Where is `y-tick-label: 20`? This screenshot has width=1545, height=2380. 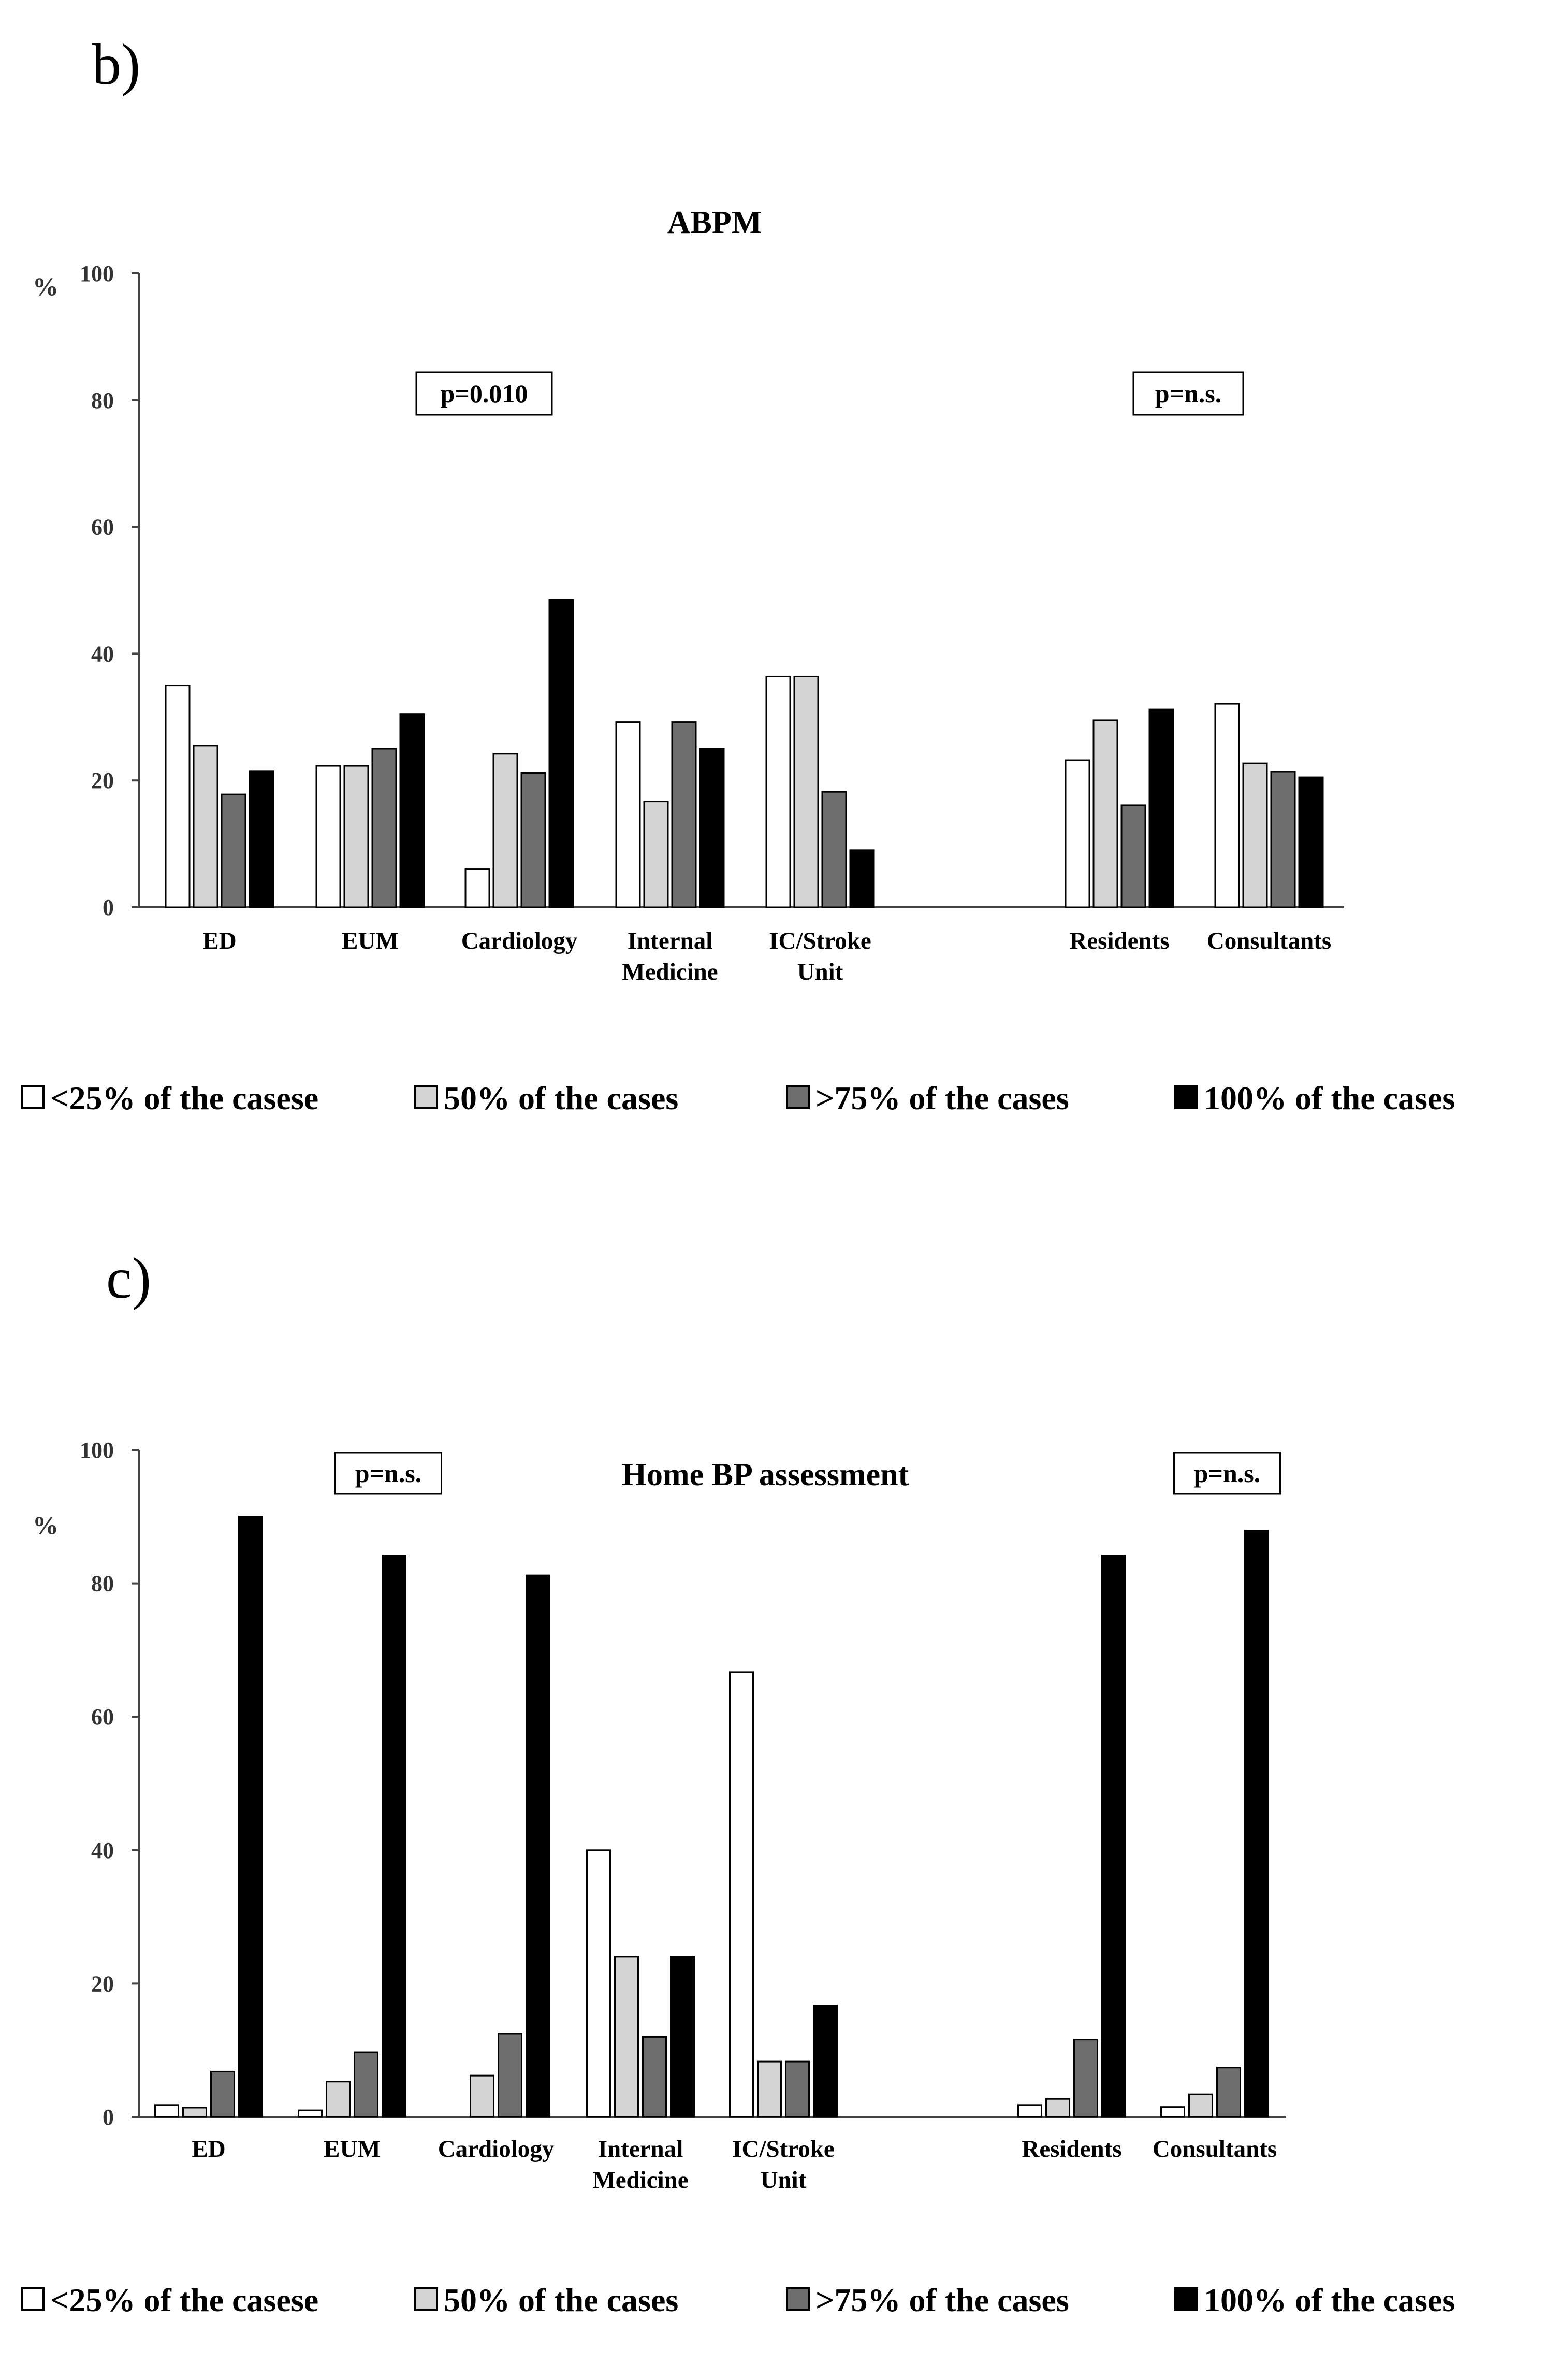 y-tick-label: 20 is located at coordinates (102, 780).